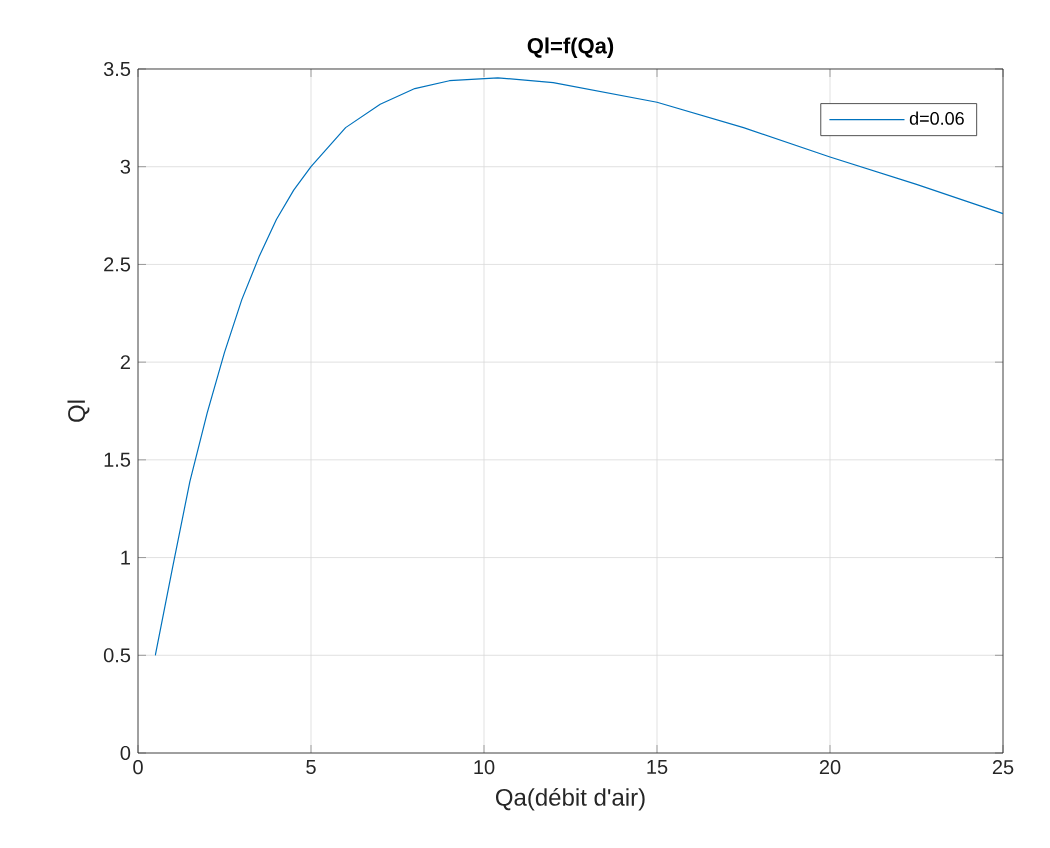  I want to click on y-tick-label: 1.5, so click(117, 459).